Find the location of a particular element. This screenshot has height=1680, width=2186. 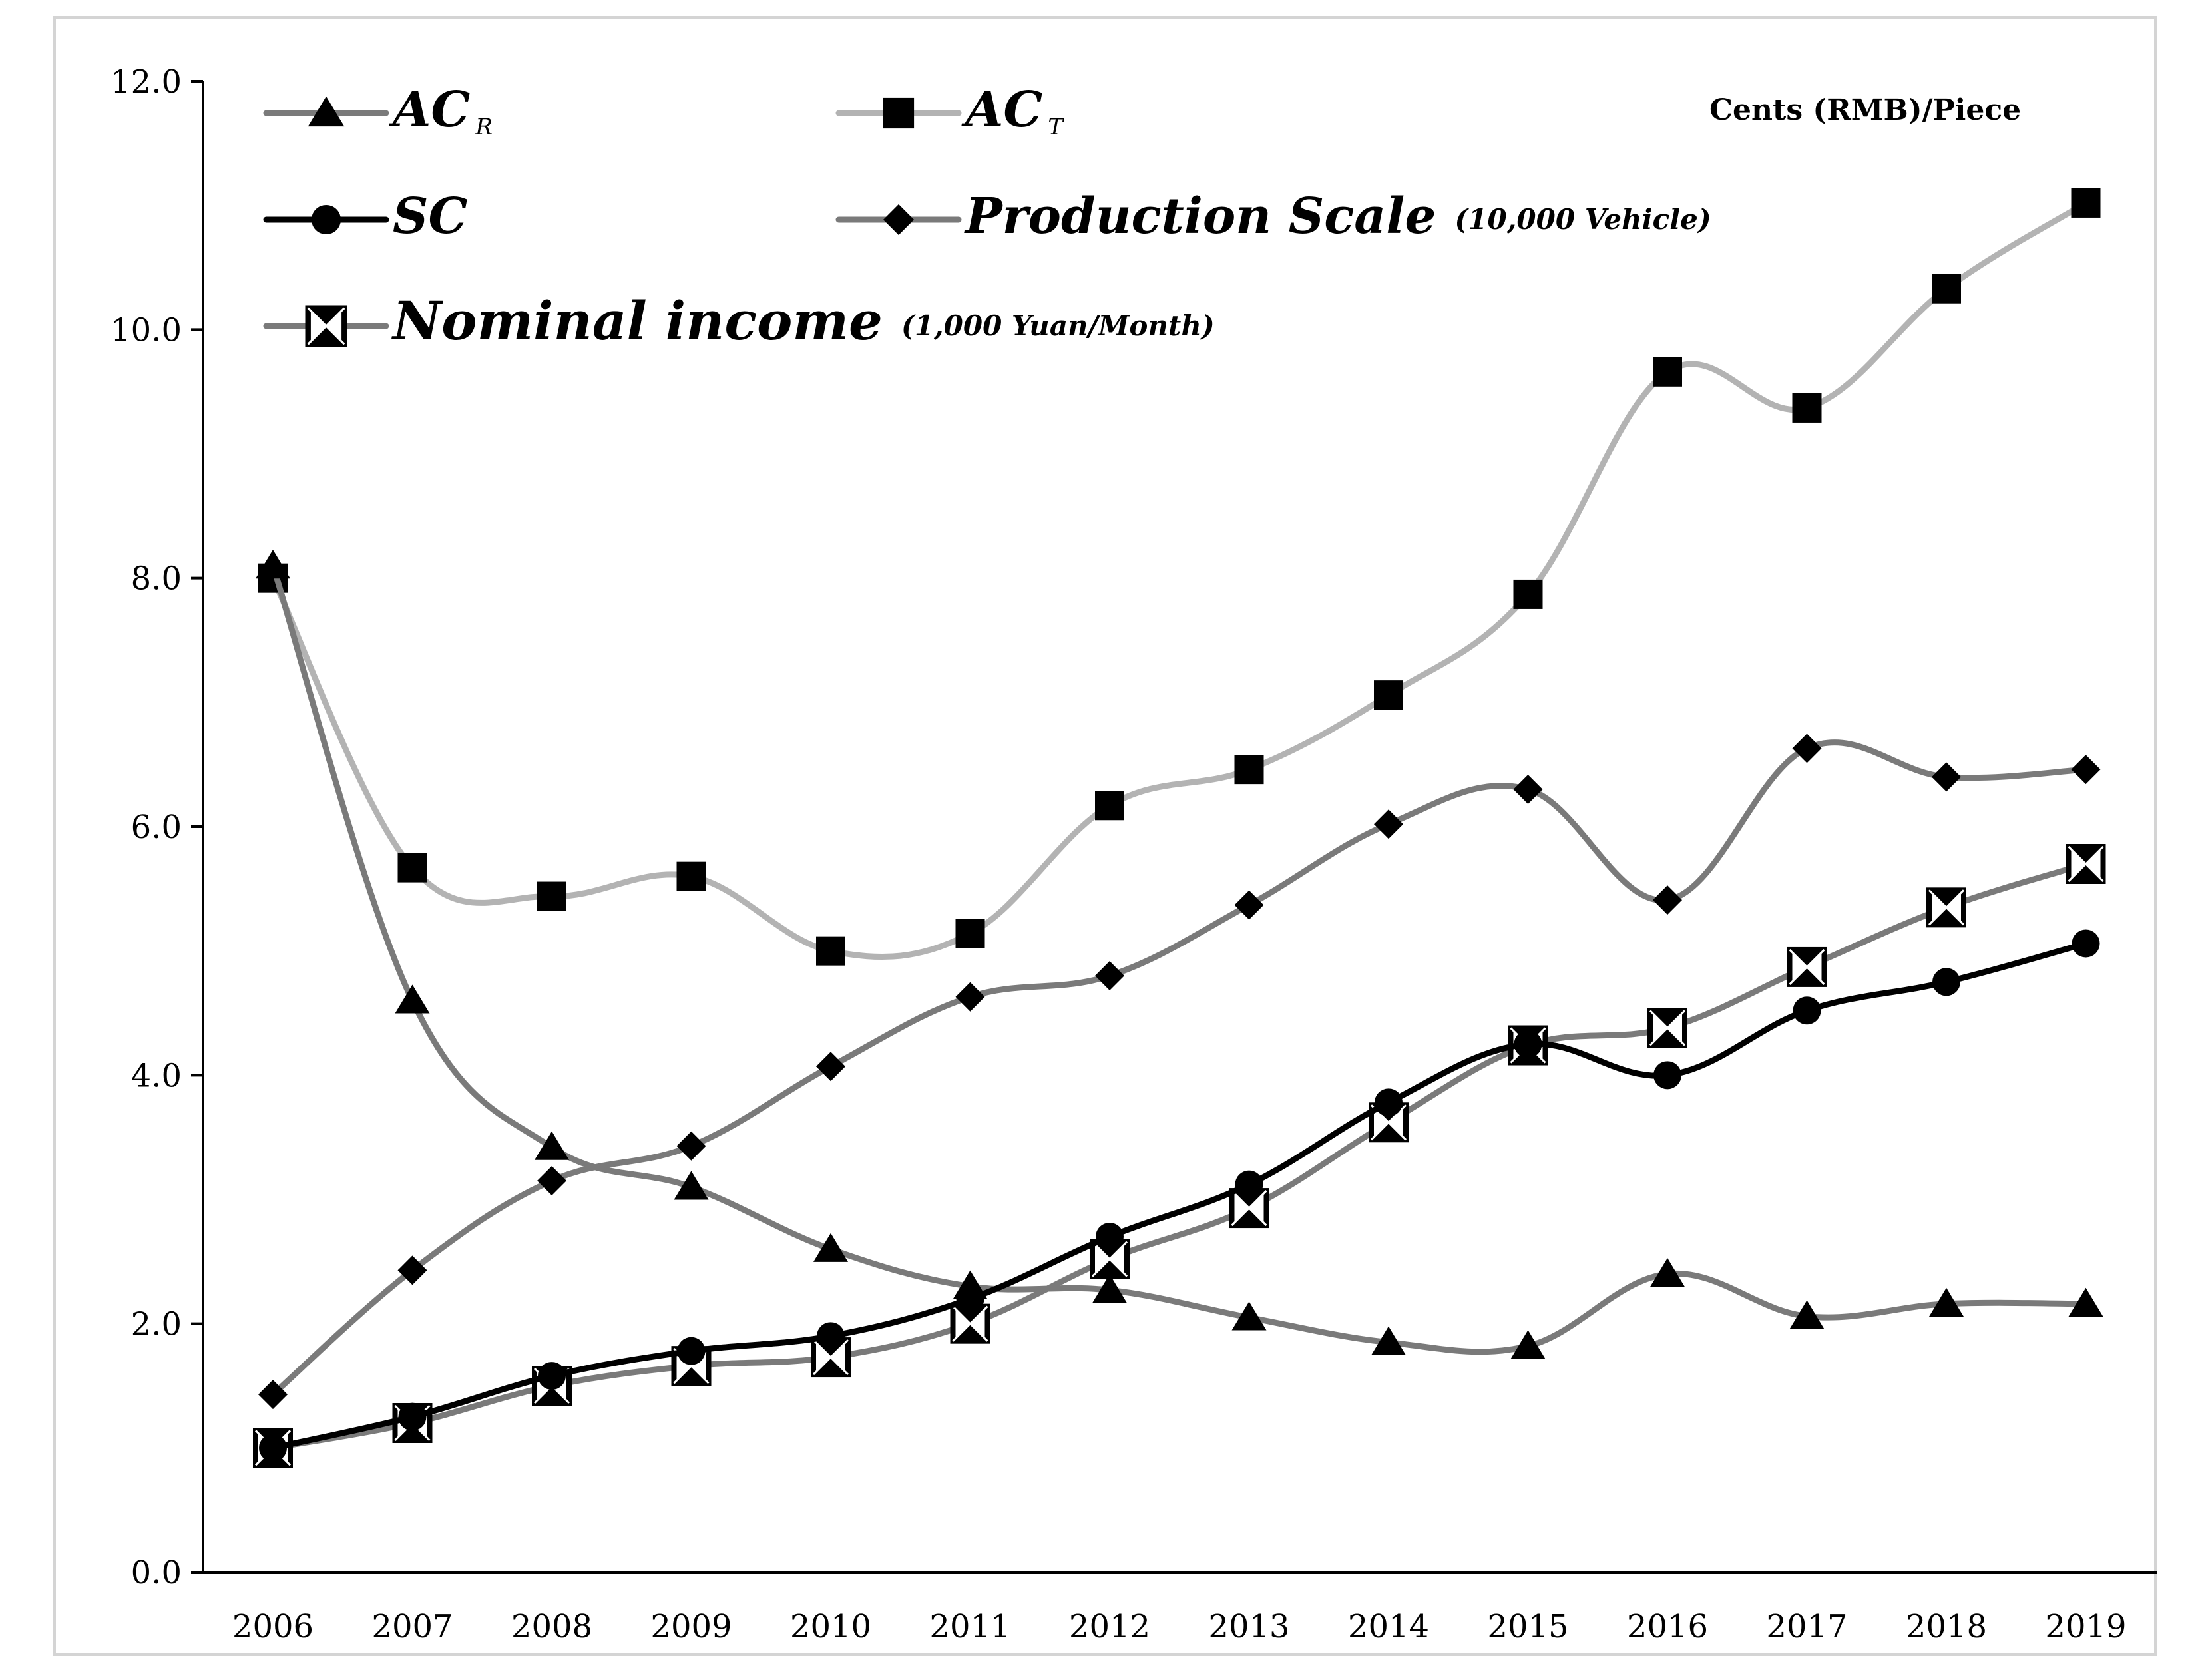

x-tick-label: 2009 is located at coordinates (691, 1626).